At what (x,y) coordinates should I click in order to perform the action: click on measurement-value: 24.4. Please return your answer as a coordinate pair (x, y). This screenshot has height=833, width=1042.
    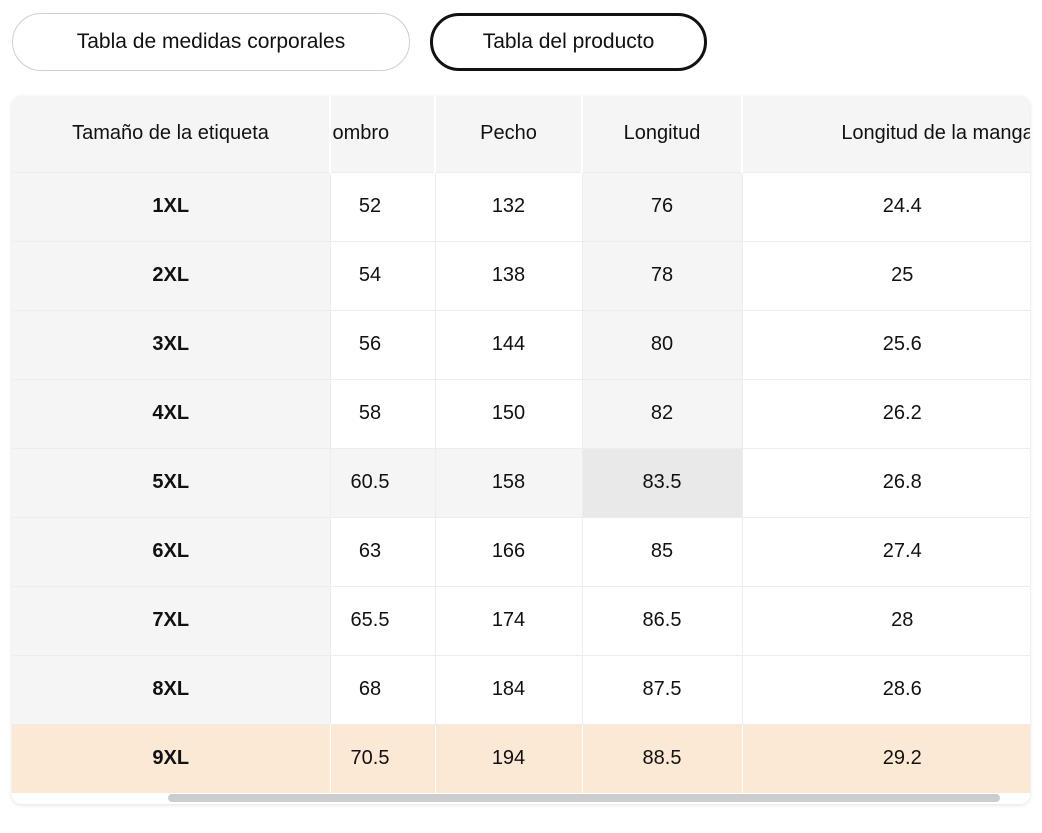
    Looking at the image, I should click on (902, 206).